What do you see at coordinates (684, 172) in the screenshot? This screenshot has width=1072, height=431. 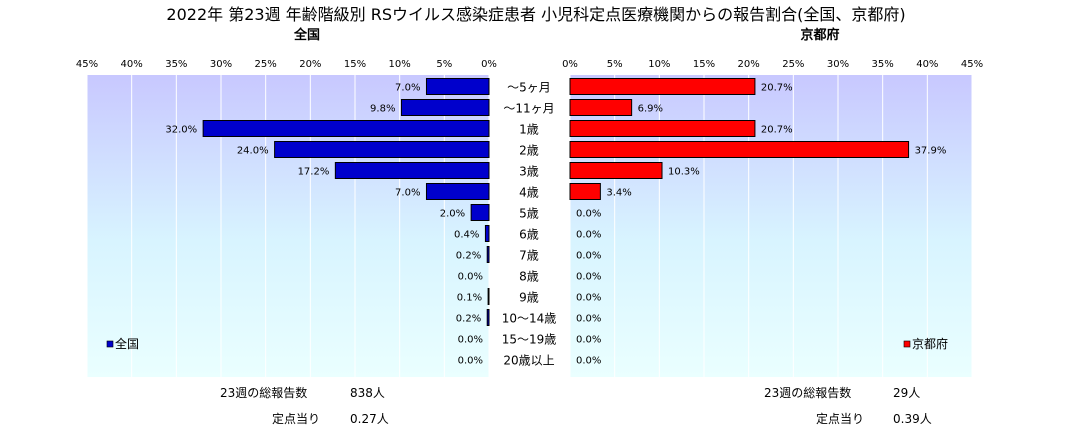 I see `kyoto-value-label: 10.3%` at bounding box center [684, 172].